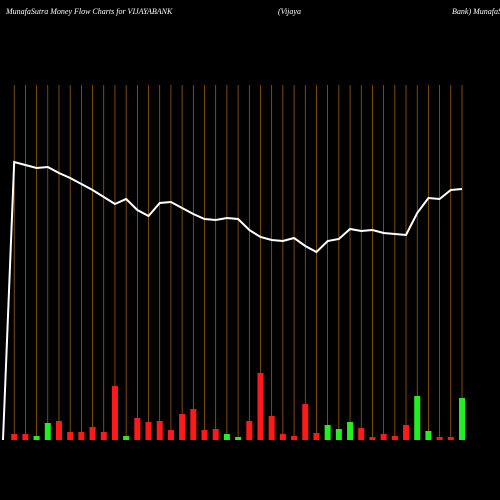 The width and height of the screenshot is (500, 500). Describe the element at coordinates (289, 11) in the screenshot. I see `chart-title: (Vijaya` at that location.